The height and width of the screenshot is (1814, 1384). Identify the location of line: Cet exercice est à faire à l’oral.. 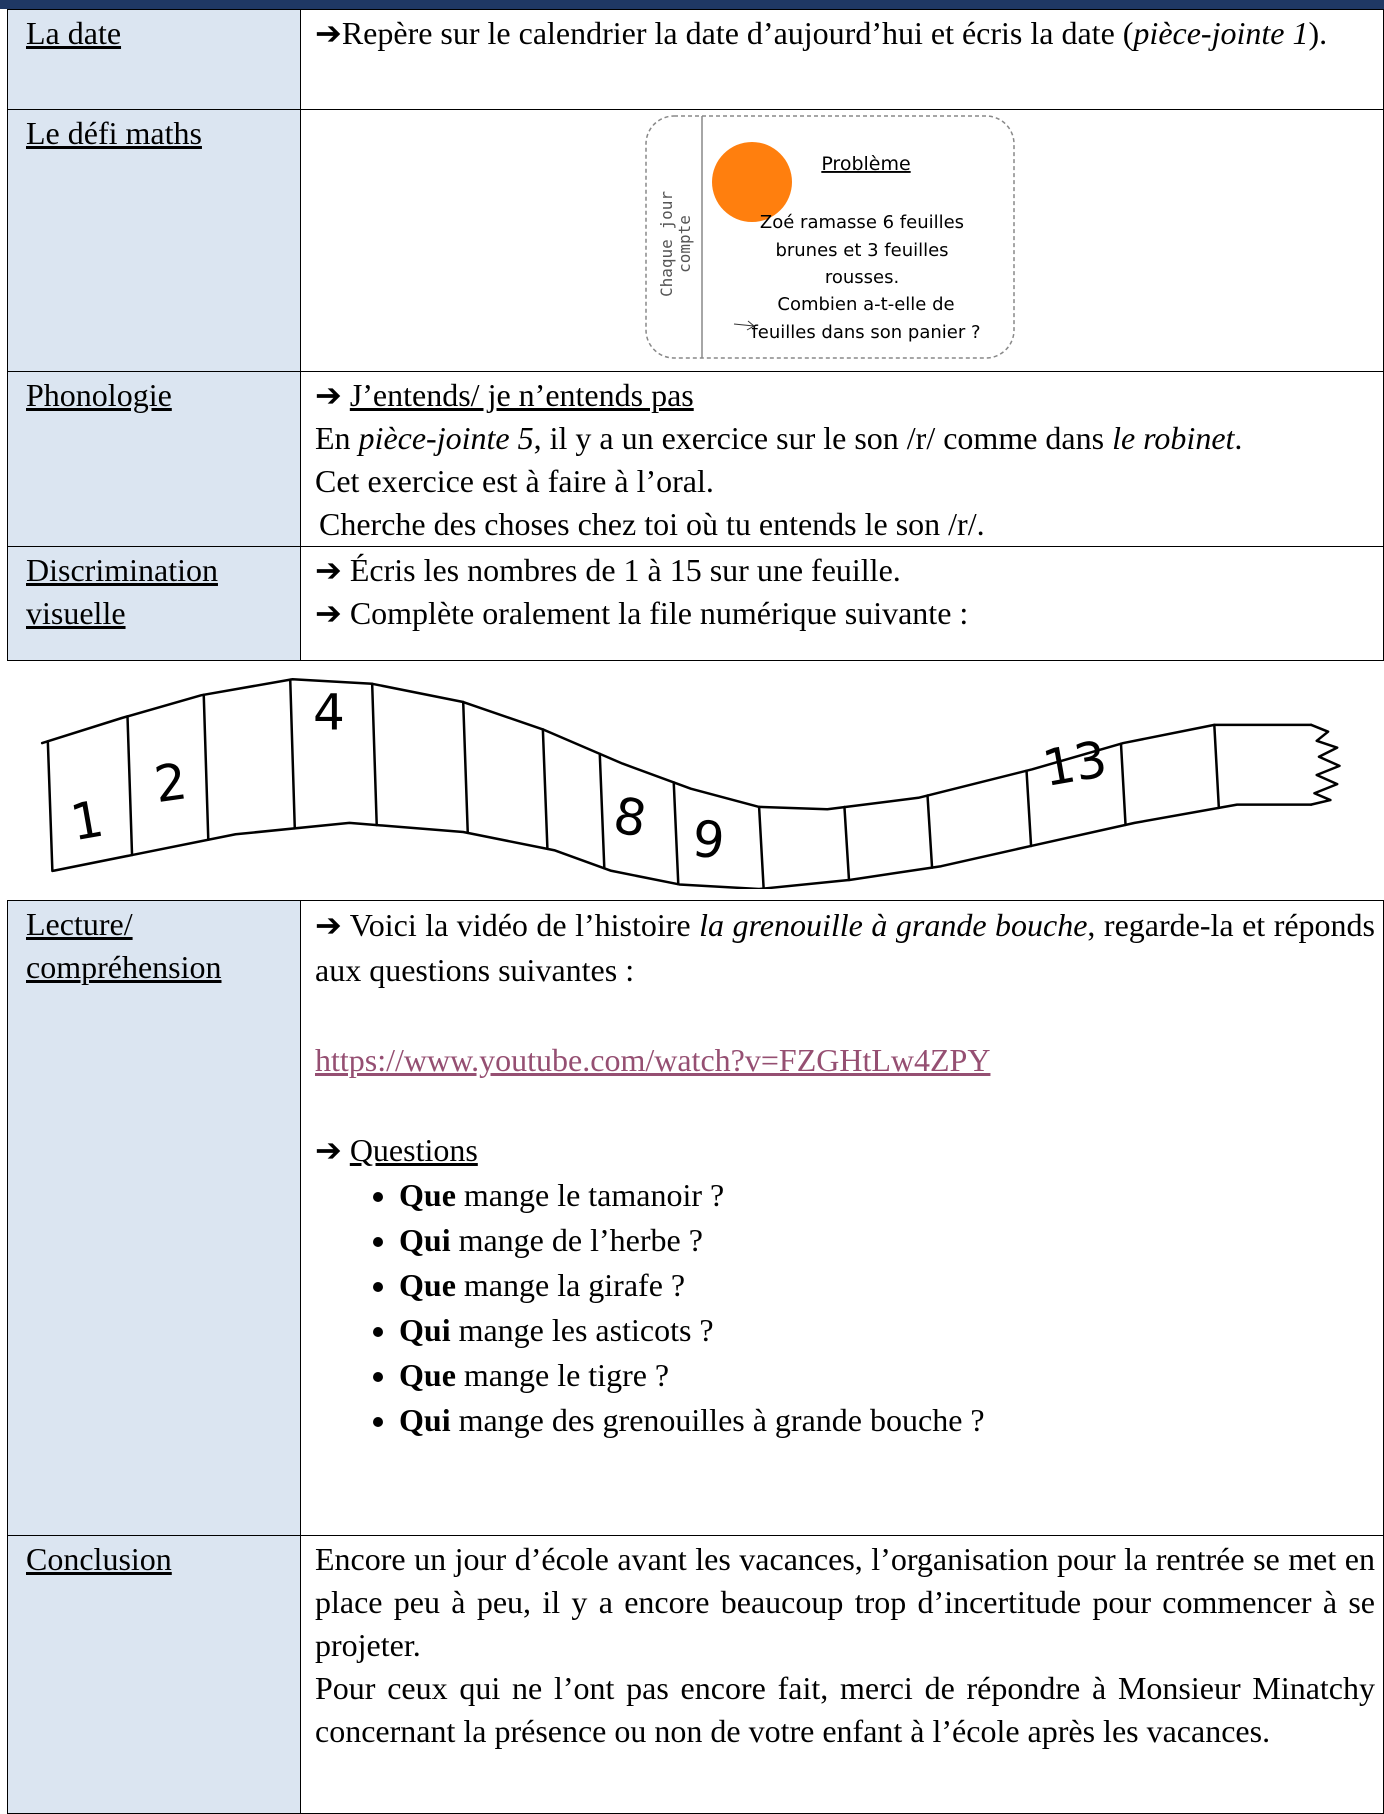
(845, 481).